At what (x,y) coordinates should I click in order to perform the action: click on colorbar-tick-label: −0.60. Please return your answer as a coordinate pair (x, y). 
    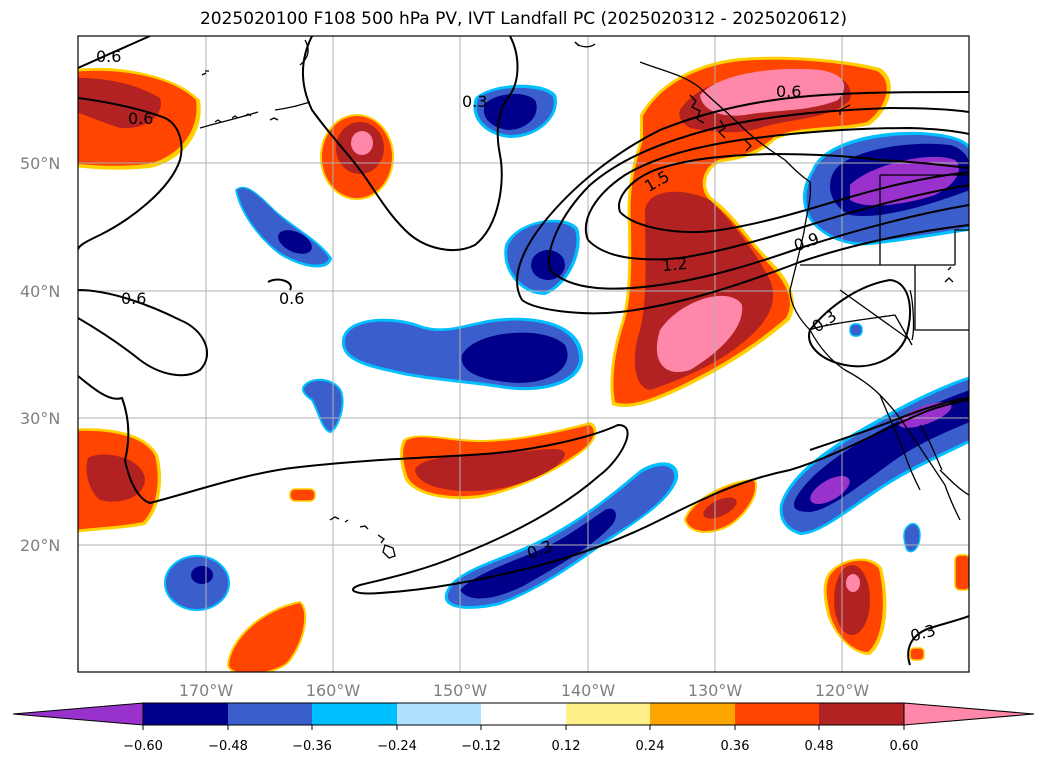
    Looking at the image, I should click on (143, 746).